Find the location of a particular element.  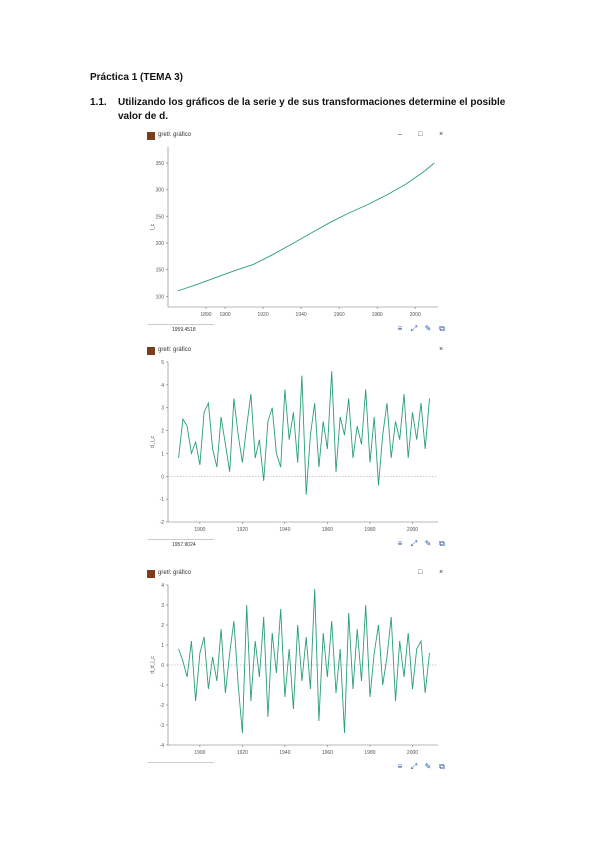

y-tick-label: 350 is located at coordinates (160, 164).